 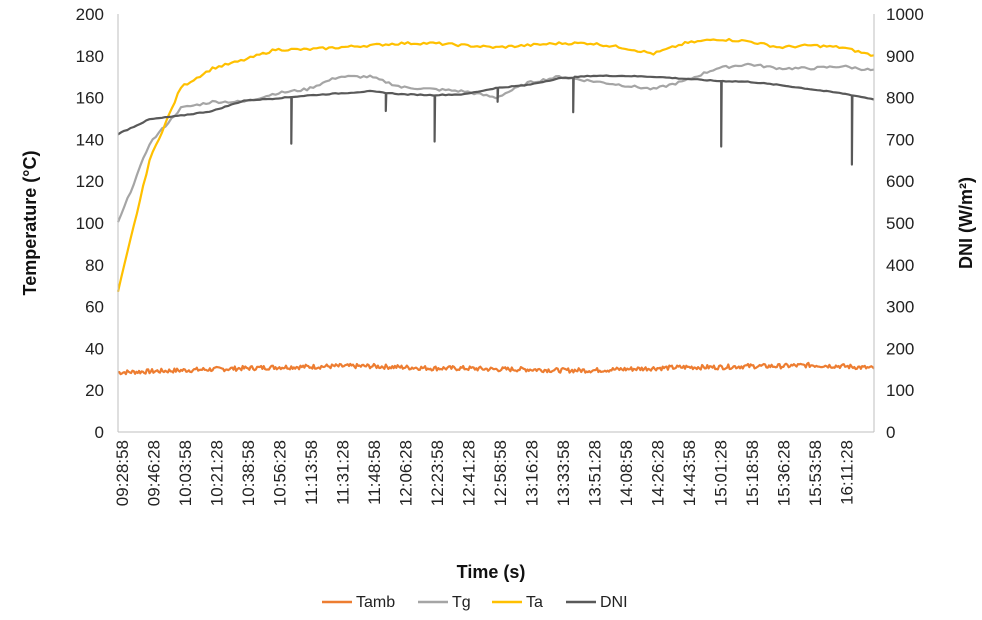 What do you see at coordinates (689, 473) in the screenshot?
I see `x-tick-label: 14:43:58` at bounding box center [689, 473].